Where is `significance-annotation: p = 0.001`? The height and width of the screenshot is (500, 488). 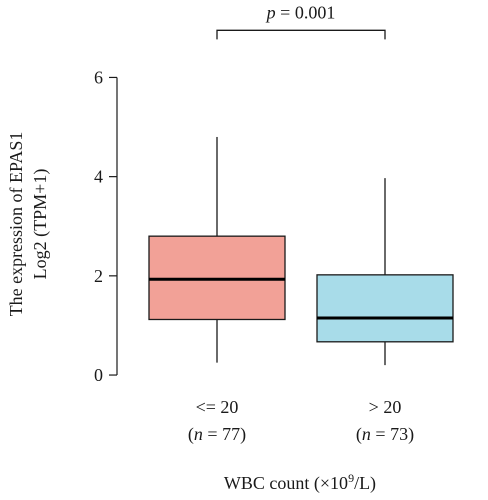 significance-annotation: p = 0.001 is located at coordinates (301, 21).